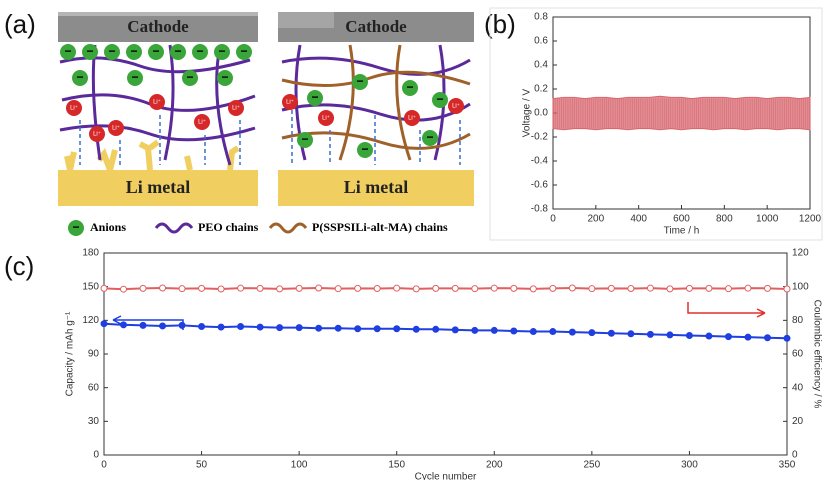 The width and height of the screenshot is (825, 485). Describe the element at coordinates (445, 289) in the screenshot. I see `series-line` at that location.